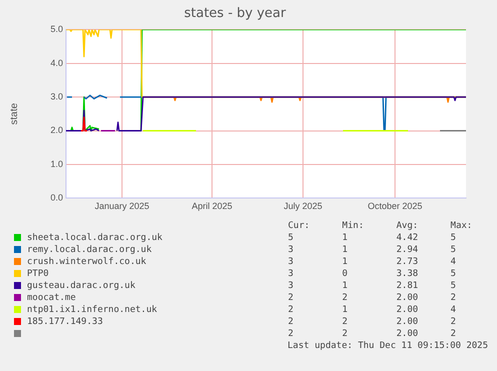 The image size is (497, 371). Describe the element at coordinates (56, 97) in the screenshot. I see `y-tick-label: 3.0` at that location.